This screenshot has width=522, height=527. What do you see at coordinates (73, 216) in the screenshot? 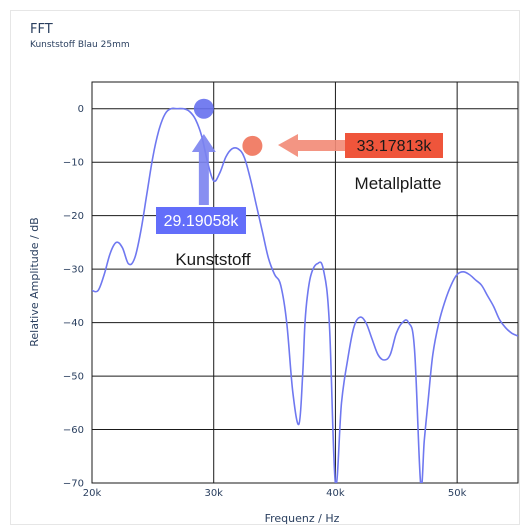
I see `y-tick-label: −20` at bounding box center [73, 216].